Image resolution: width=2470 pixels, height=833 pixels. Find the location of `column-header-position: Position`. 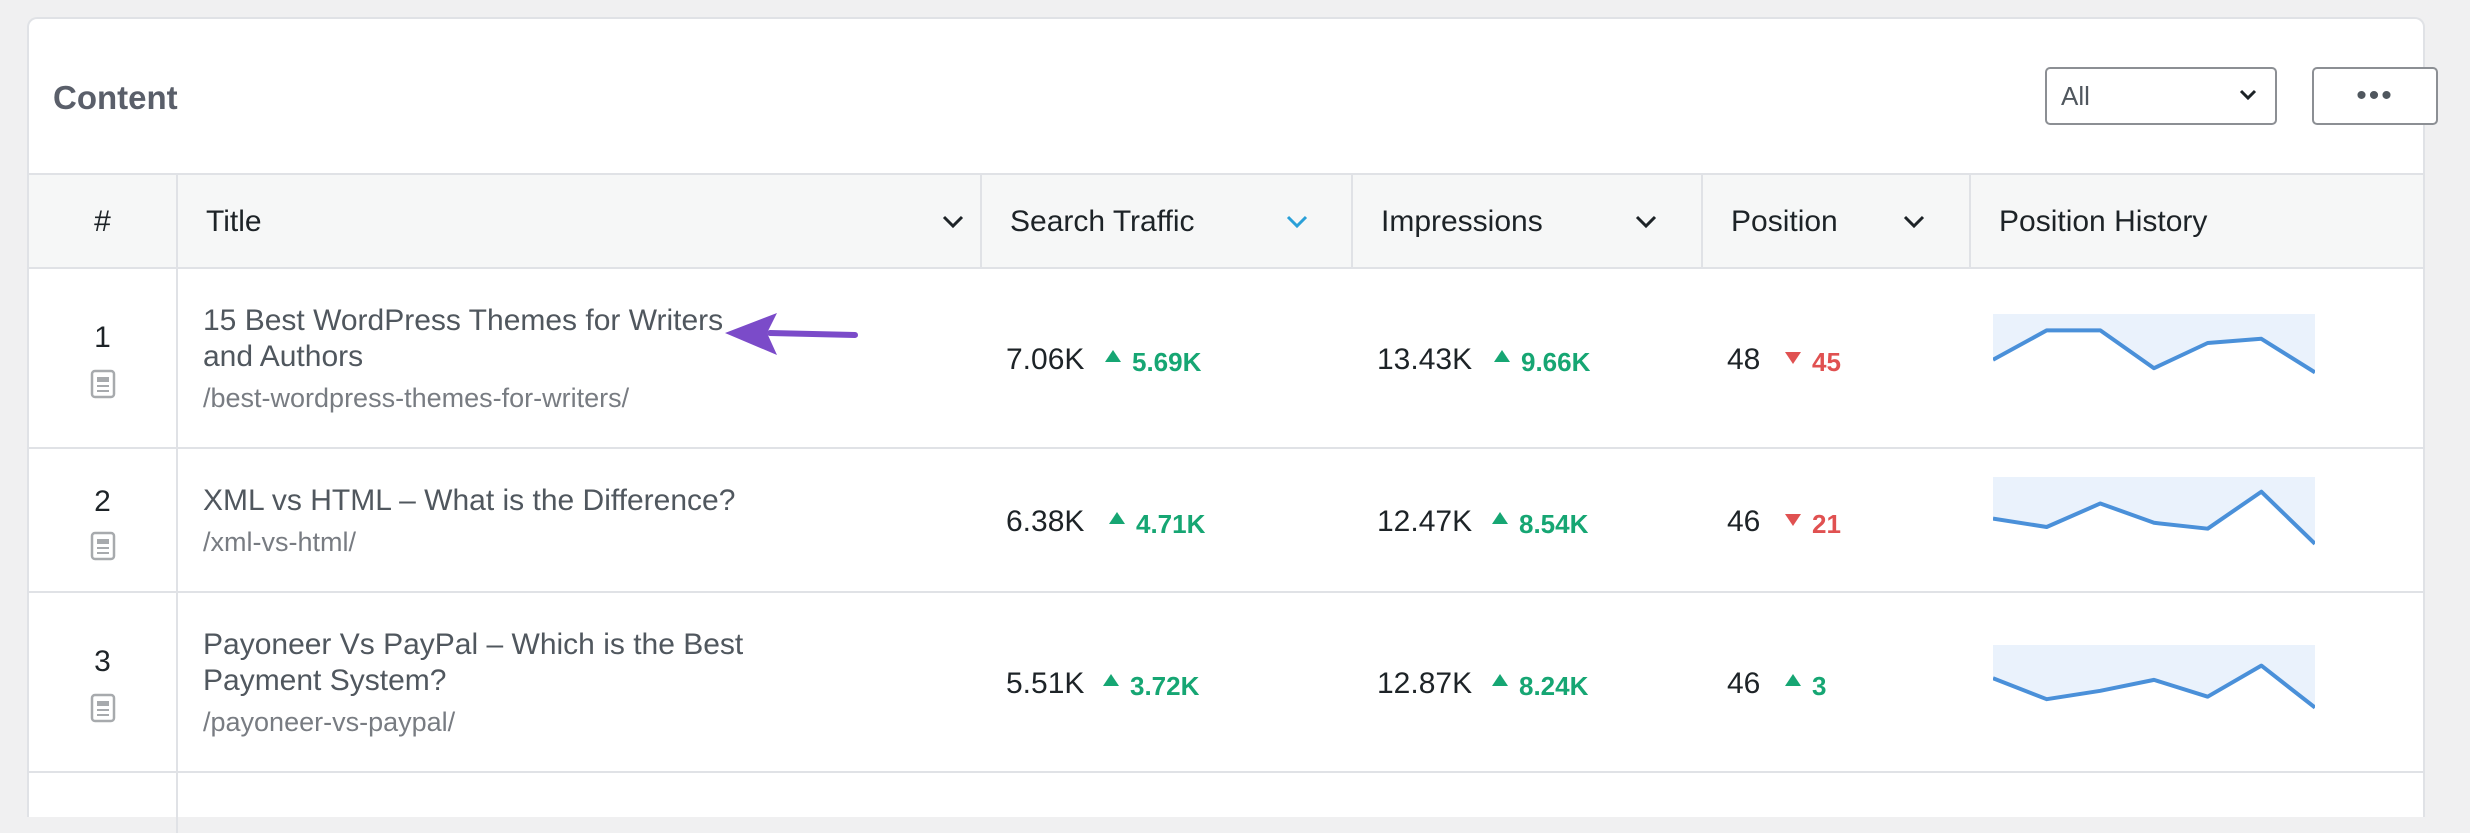

column-header-position: Position is located at coordinates (1837, 222).